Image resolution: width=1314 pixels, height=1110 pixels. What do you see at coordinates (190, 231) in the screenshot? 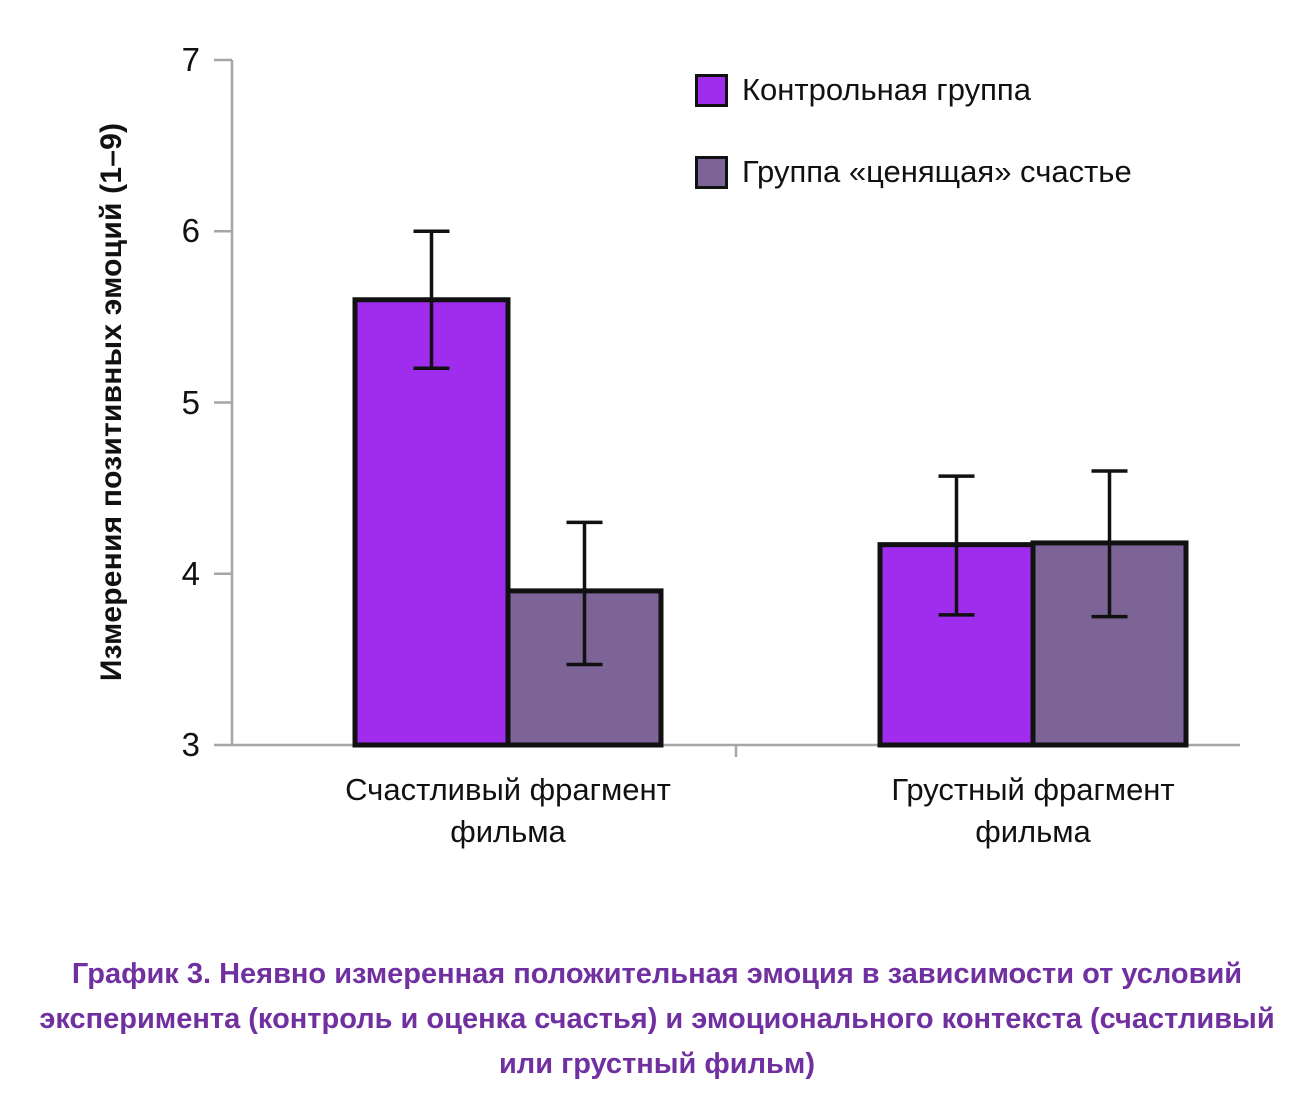
I see `y-tick-label: 6` at bounding box center [190, 231].